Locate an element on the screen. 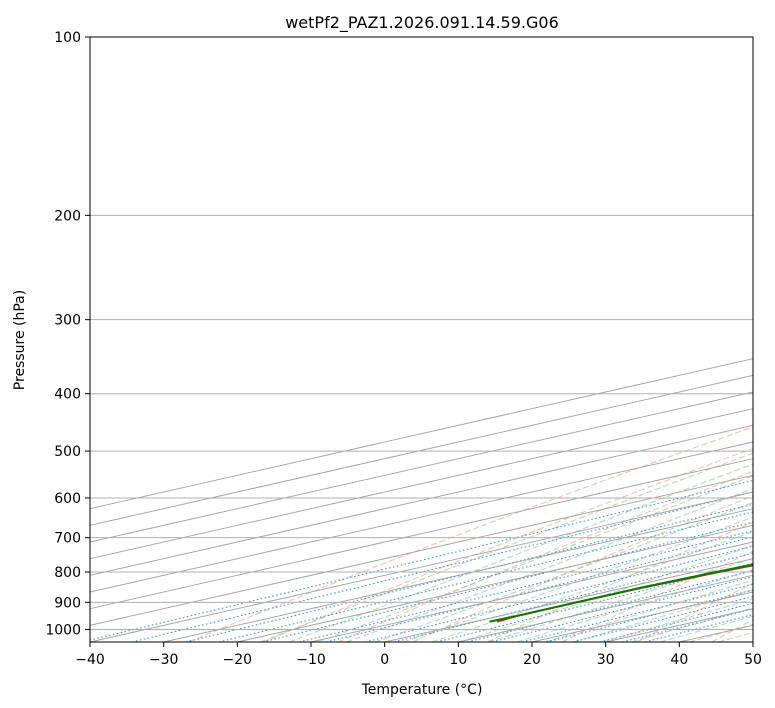 This screenshot has height=708, width=775. y-tick-label: 700 is located at coordinates (67, 539).